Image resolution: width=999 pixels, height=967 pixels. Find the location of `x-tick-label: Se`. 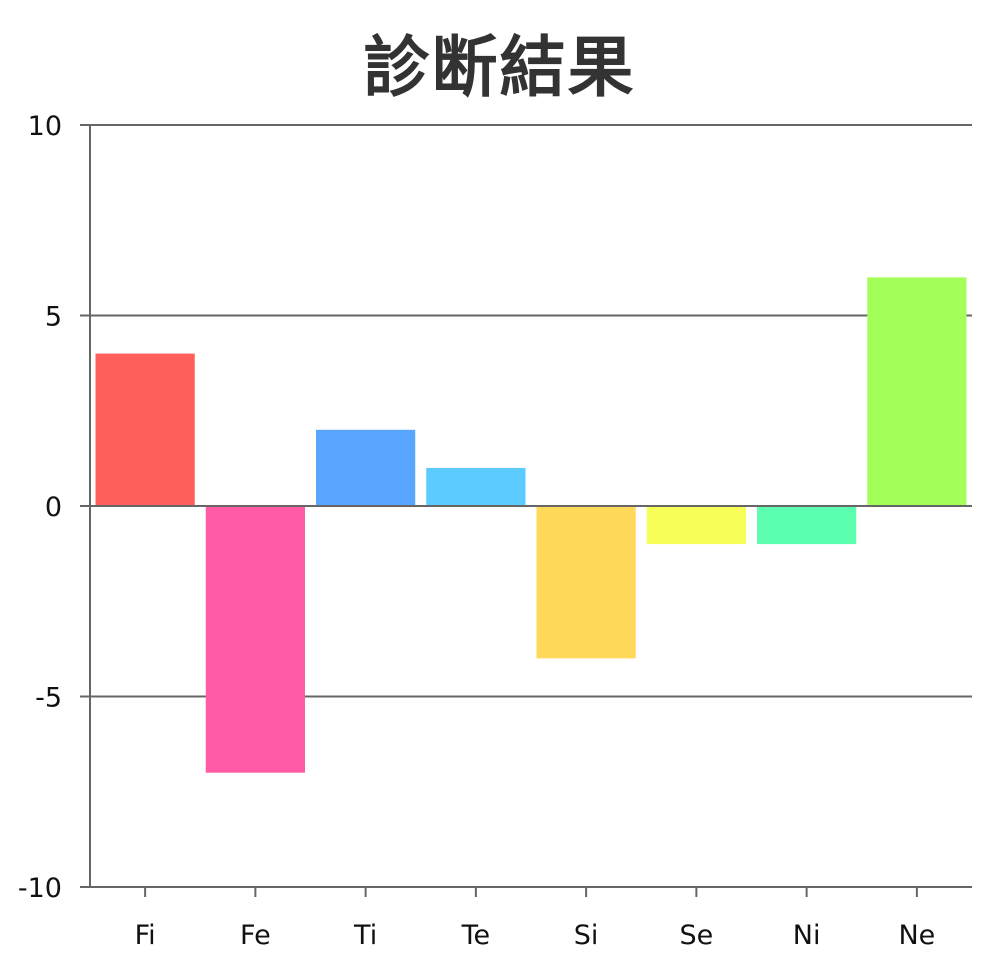

x-tick-label: Se is located at coordinates (697, 935).